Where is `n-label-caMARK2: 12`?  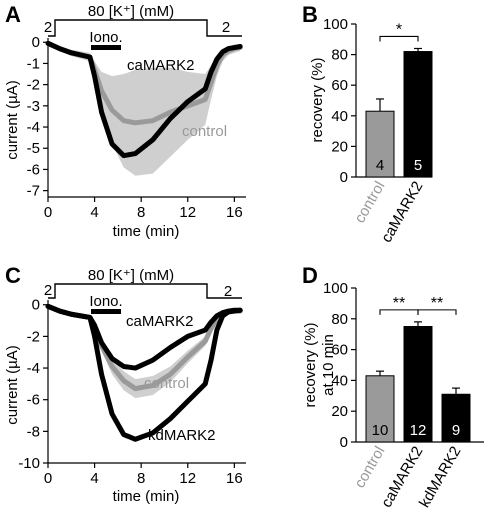
n-label-caMARK2: 12 is located at coordinates (418, 430).